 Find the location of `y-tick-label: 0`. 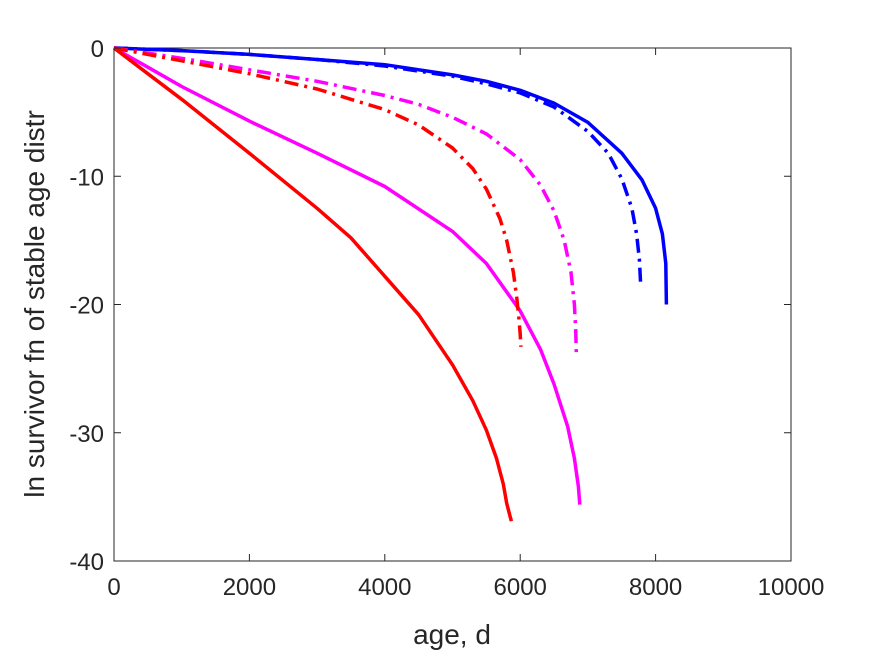

y-tick-label: 0 is located at coordinates (97, 49).